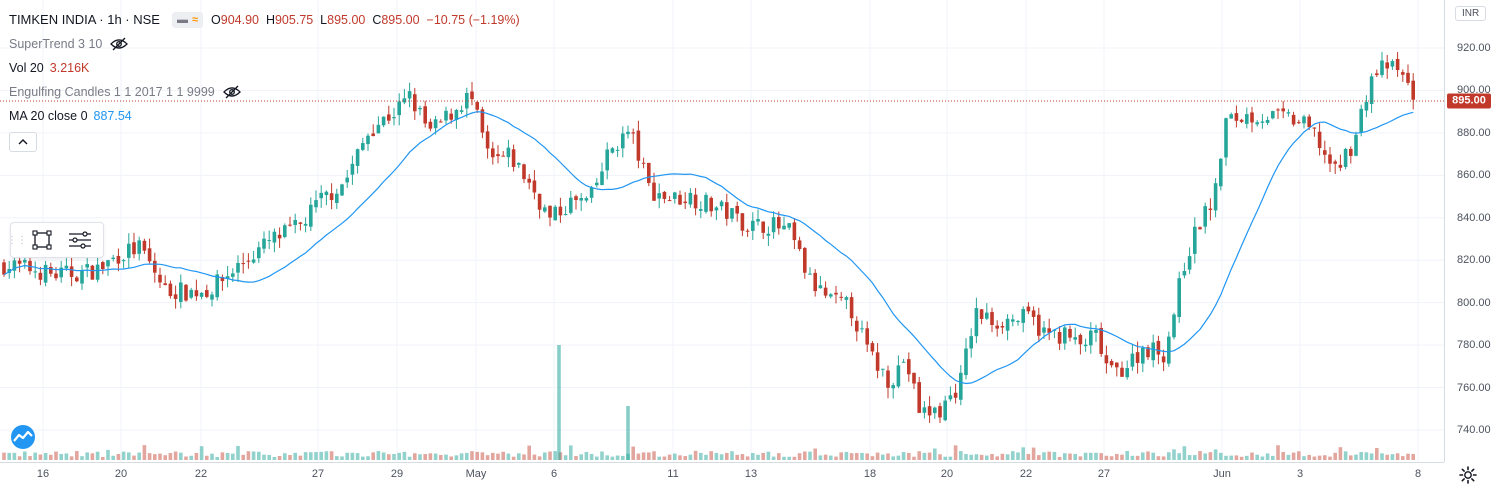 The image size is (1494, 488). I want to click on indicator-volume: Vol 20 3.216K, so click(264, 68).